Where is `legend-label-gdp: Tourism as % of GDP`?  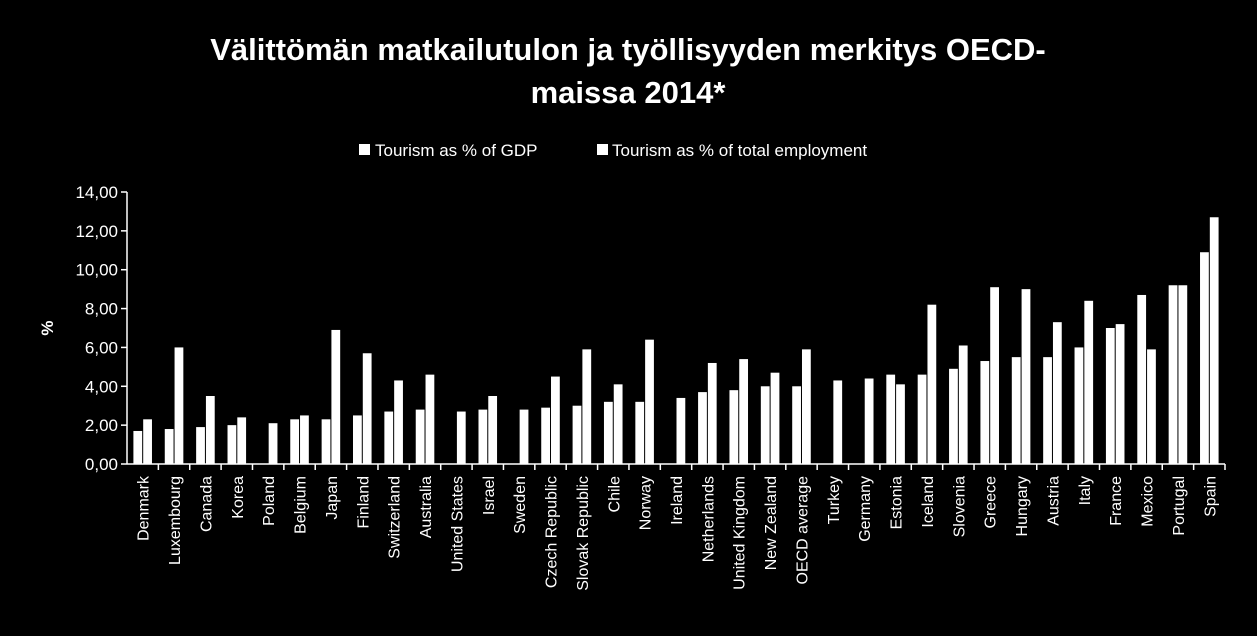
legend-label-gdp: Tourism as % of GDP is located at coordinates (456, 150).